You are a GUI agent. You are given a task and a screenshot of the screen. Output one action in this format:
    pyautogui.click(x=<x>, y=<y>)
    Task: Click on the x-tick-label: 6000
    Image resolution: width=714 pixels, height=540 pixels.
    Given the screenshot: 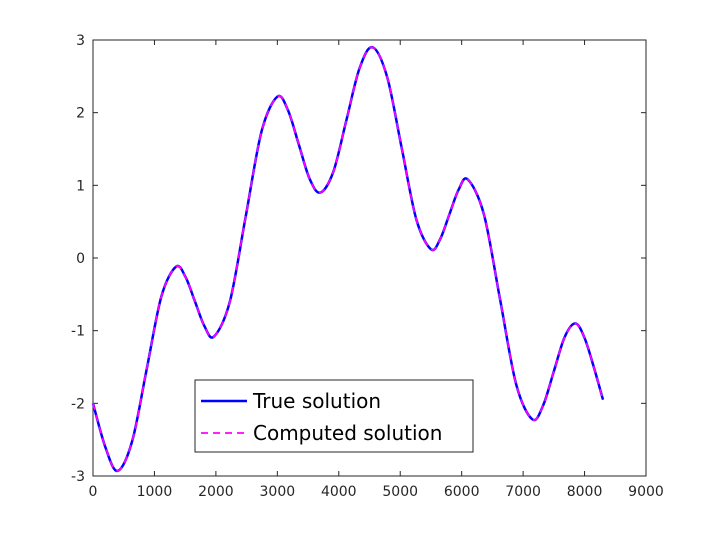 What is the action you would take?
    pyautogui.click(x=462, y=492)
    